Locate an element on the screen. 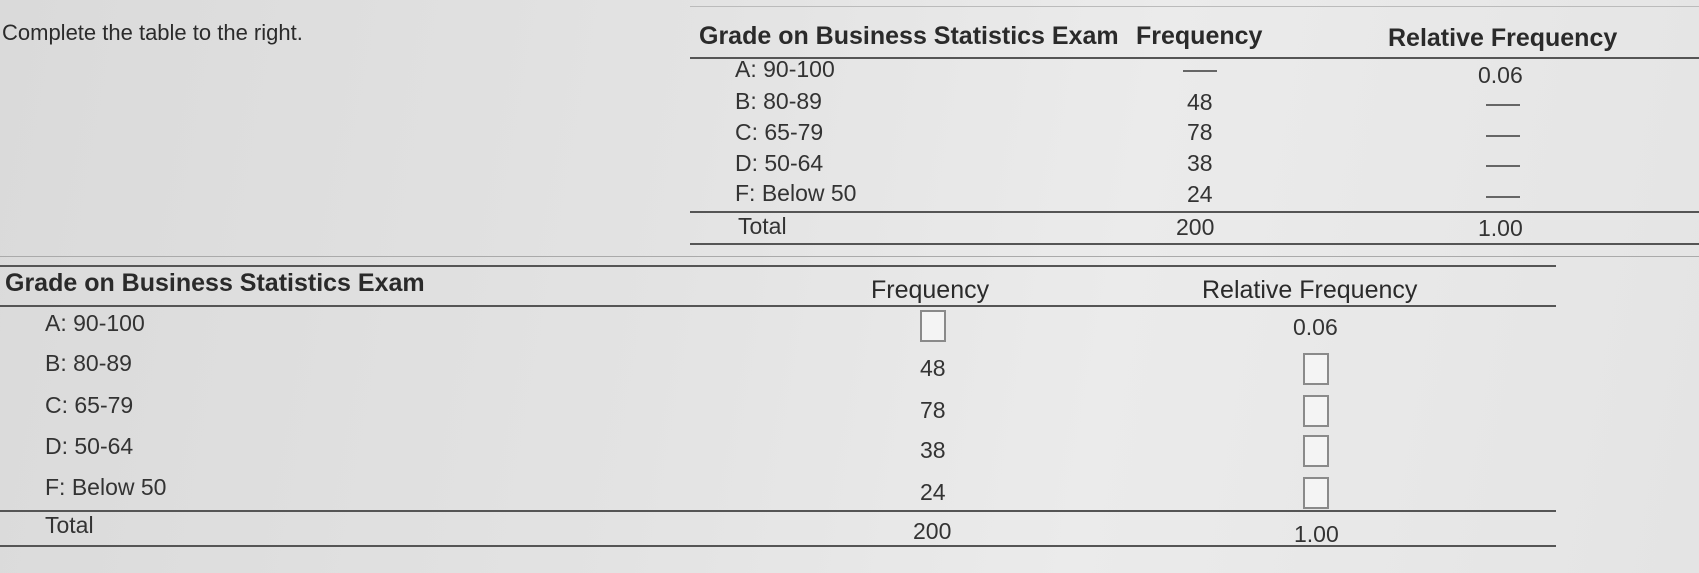 This screenshot has width=1699, height=573. answer-row-b-grade: B: 80-89 is located at coordinates (88, 363).